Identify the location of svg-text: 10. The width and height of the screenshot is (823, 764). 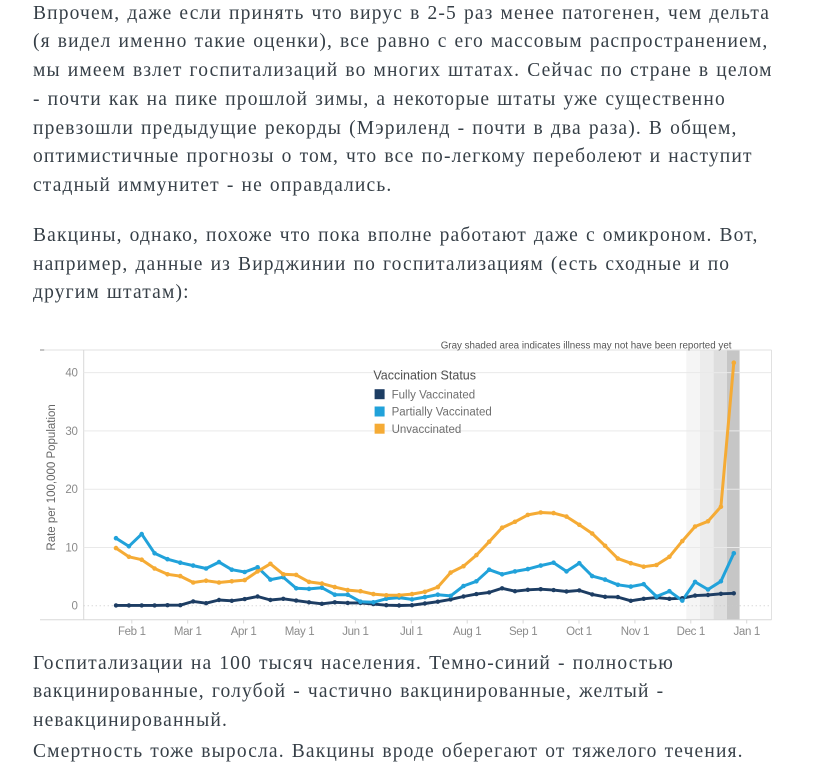
(71, 548).